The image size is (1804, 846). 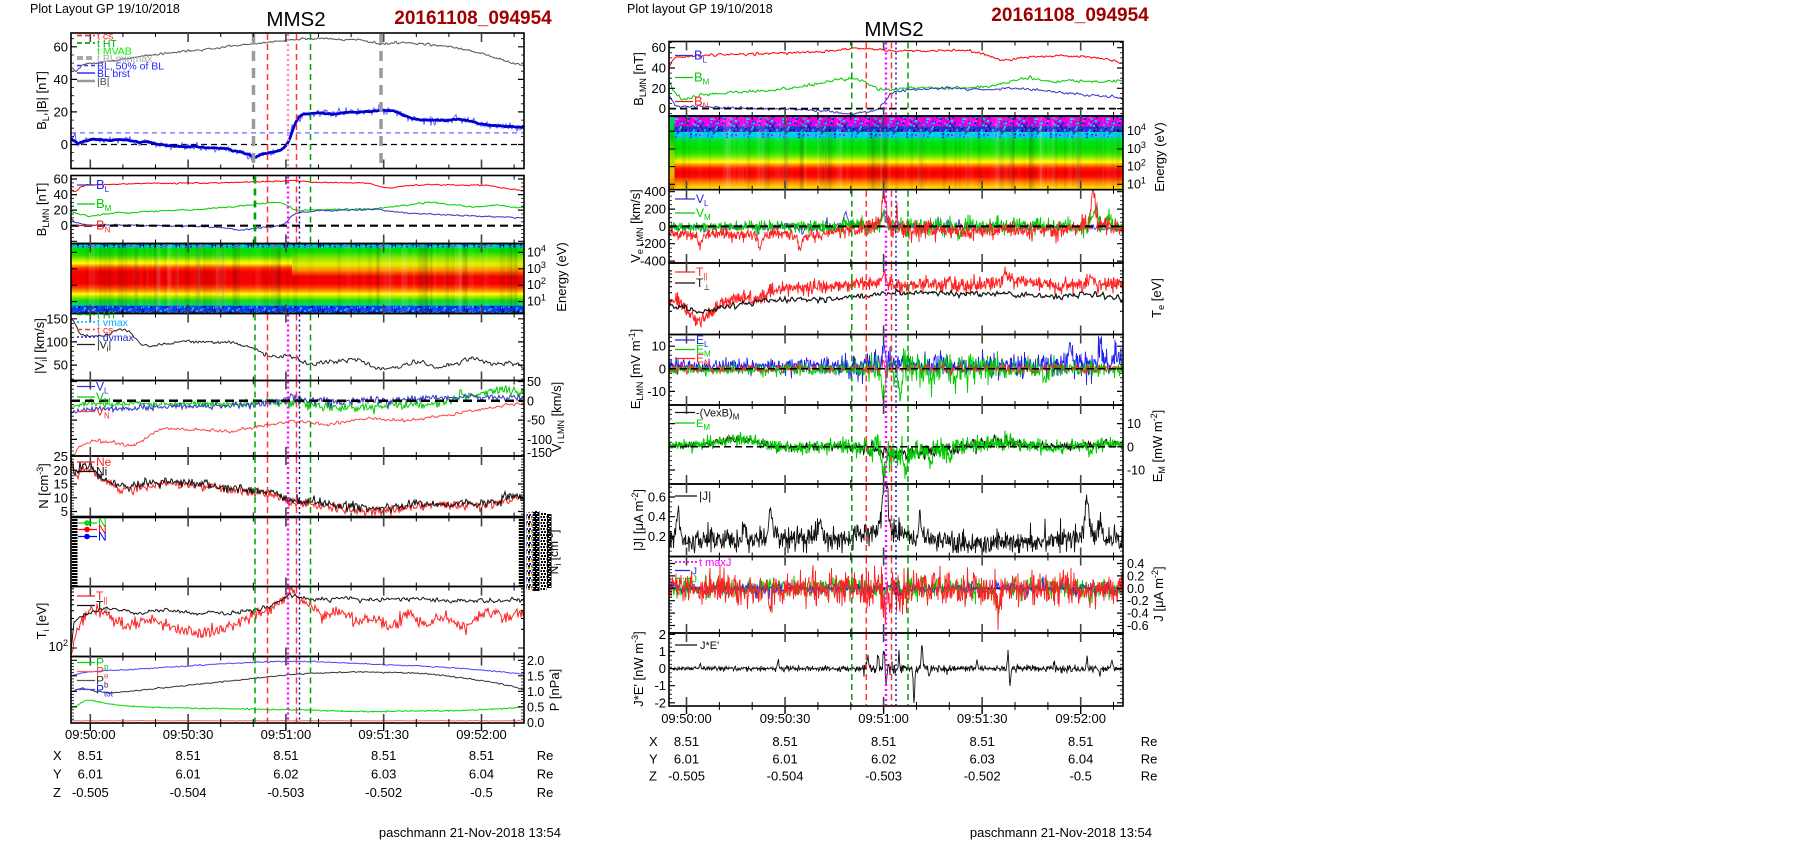 I want to click on svg-text: -0.504, so click(x=188, y=792).